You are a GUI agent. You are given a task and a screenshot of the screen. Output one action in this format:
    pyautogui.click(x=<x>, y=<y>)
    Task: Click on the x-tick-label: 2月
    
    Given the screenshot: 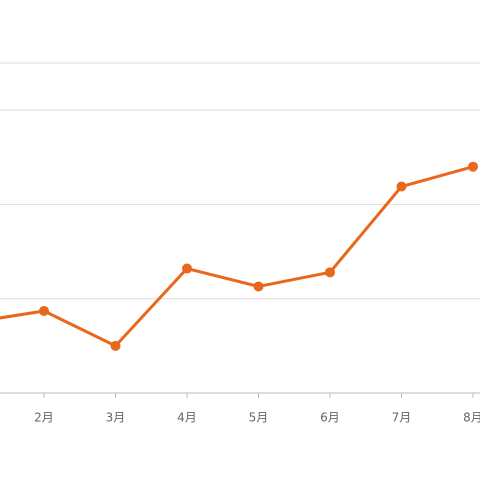 What is the action you would take?
    pyautogui.click(x=44, y=418)
    